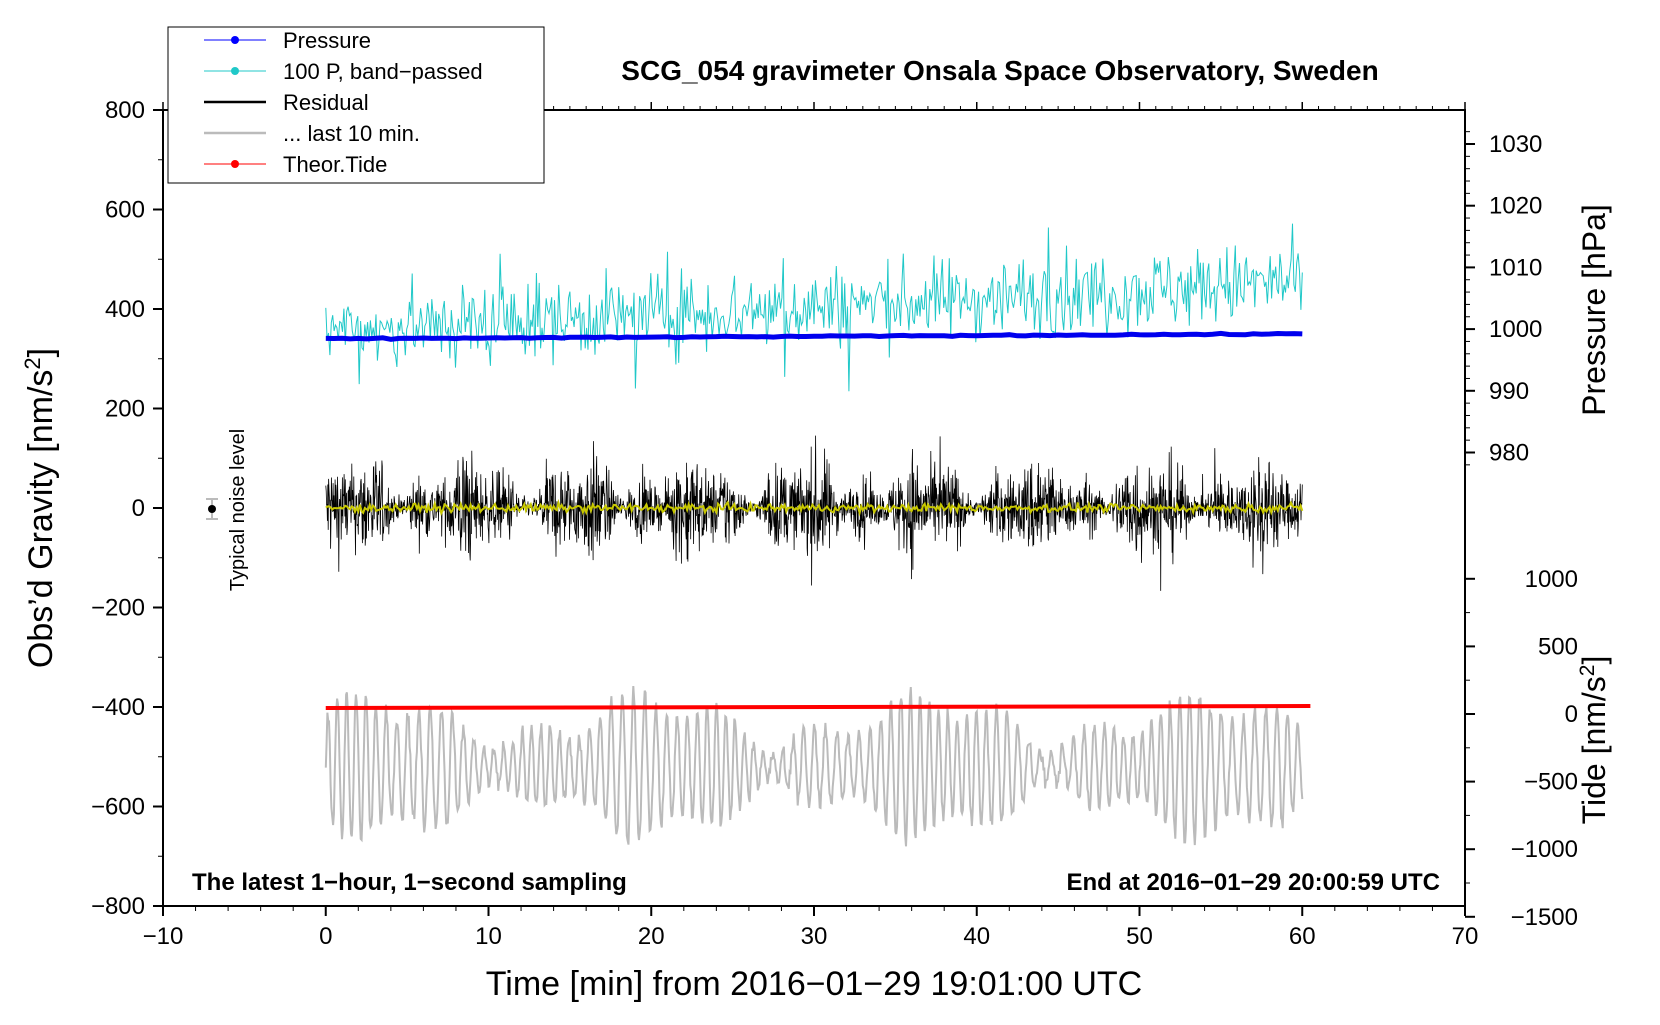  Describe the element at coordinates (41, 352) in the screenshot. I see `y-axis-label-end: ]` at that location.